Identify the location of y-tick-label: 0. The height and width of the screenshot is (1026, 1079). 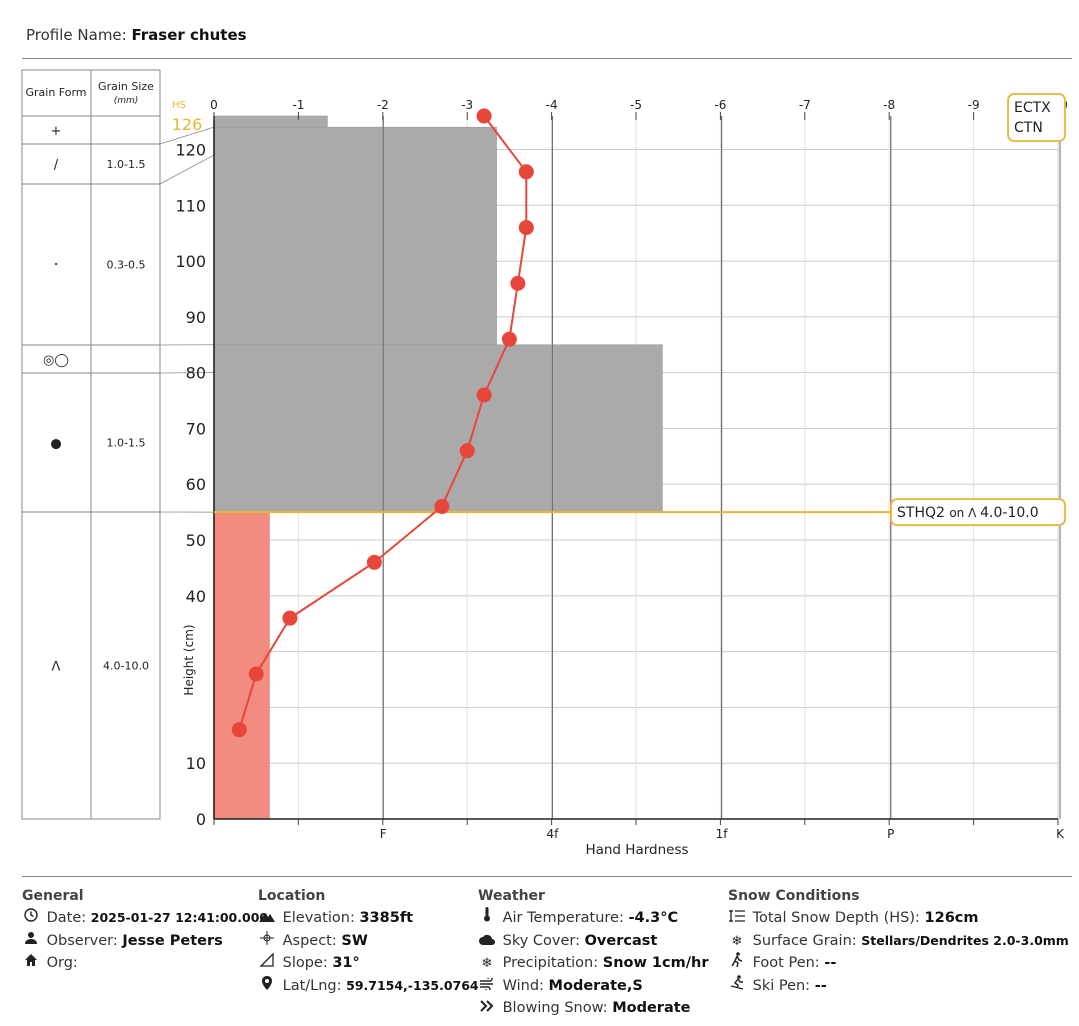
(201, 819).